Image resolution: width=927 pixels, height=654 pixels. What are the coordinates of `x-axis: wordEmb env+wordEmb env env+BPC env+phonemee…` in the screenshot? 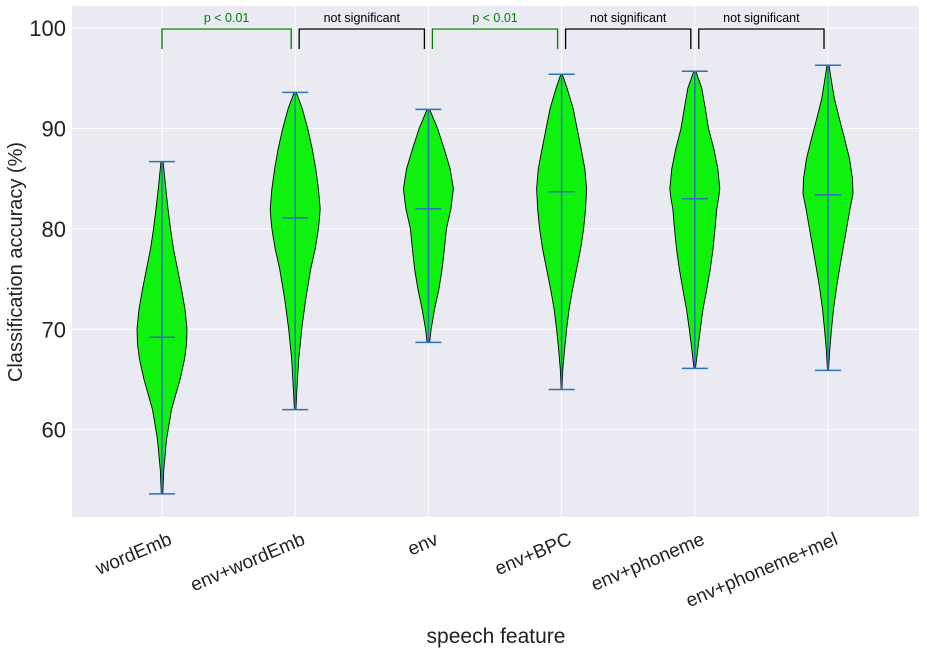 It's located at (466, 570).